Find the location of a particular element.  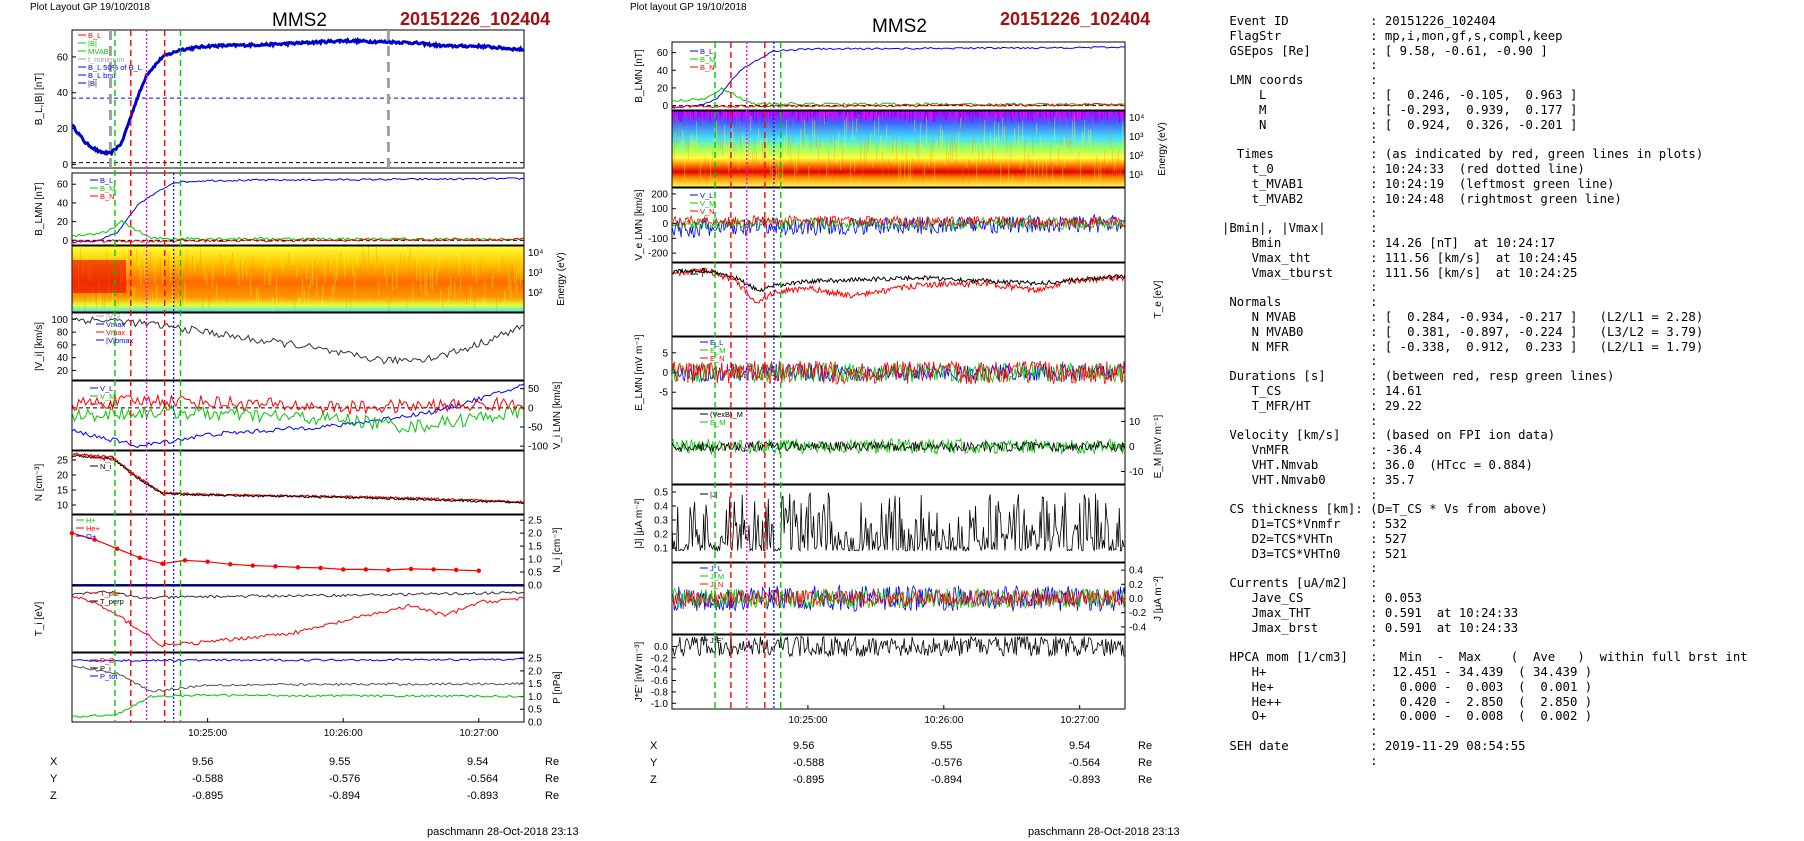

tick-label: 200 is located at coordinates (659, 194).